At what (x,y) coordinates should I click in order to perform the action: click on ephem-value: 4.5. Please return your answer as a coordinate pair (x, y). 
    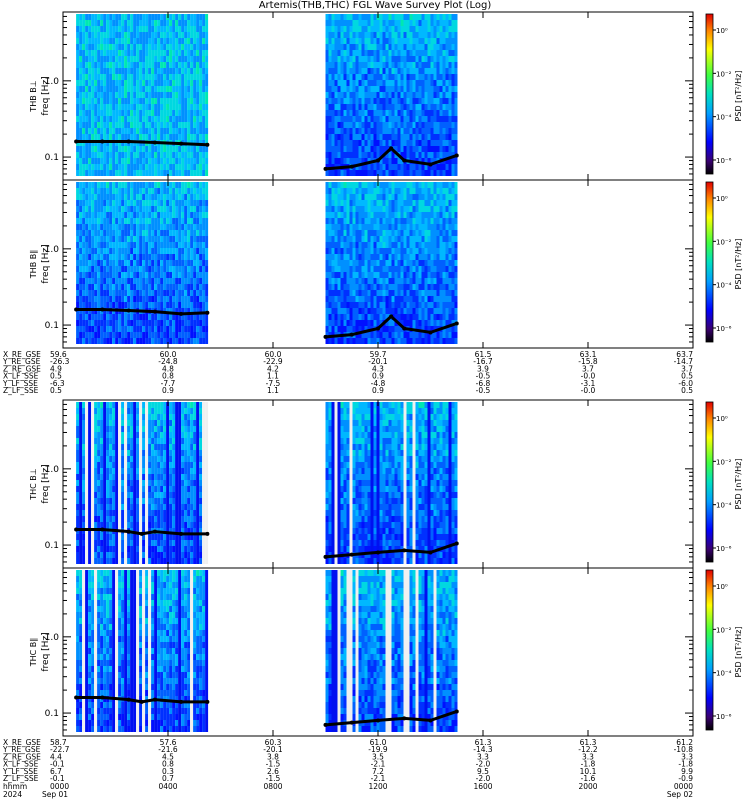
    Looking at the image, I should click on (168, 756).